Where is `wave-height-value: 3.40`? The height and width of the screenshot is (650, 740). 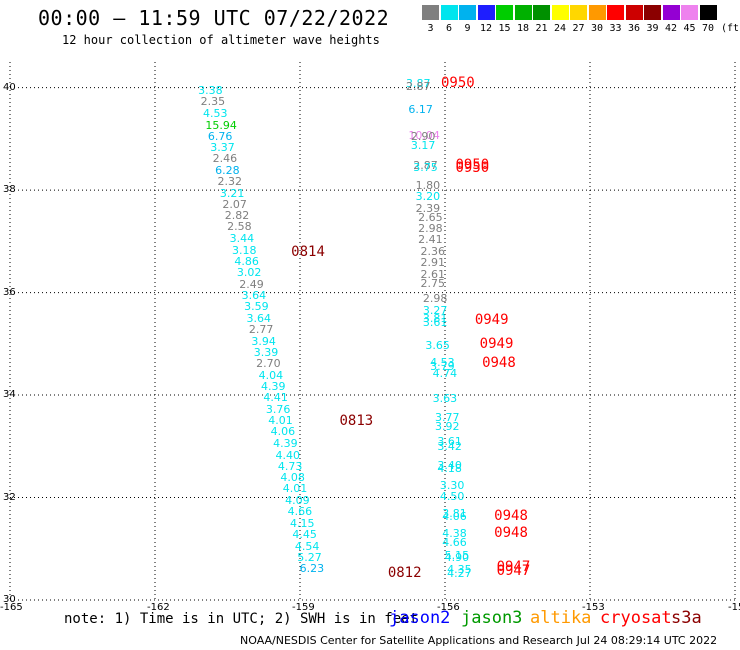 wave-height-value: 3.40 is located at coordinates (449, 465).